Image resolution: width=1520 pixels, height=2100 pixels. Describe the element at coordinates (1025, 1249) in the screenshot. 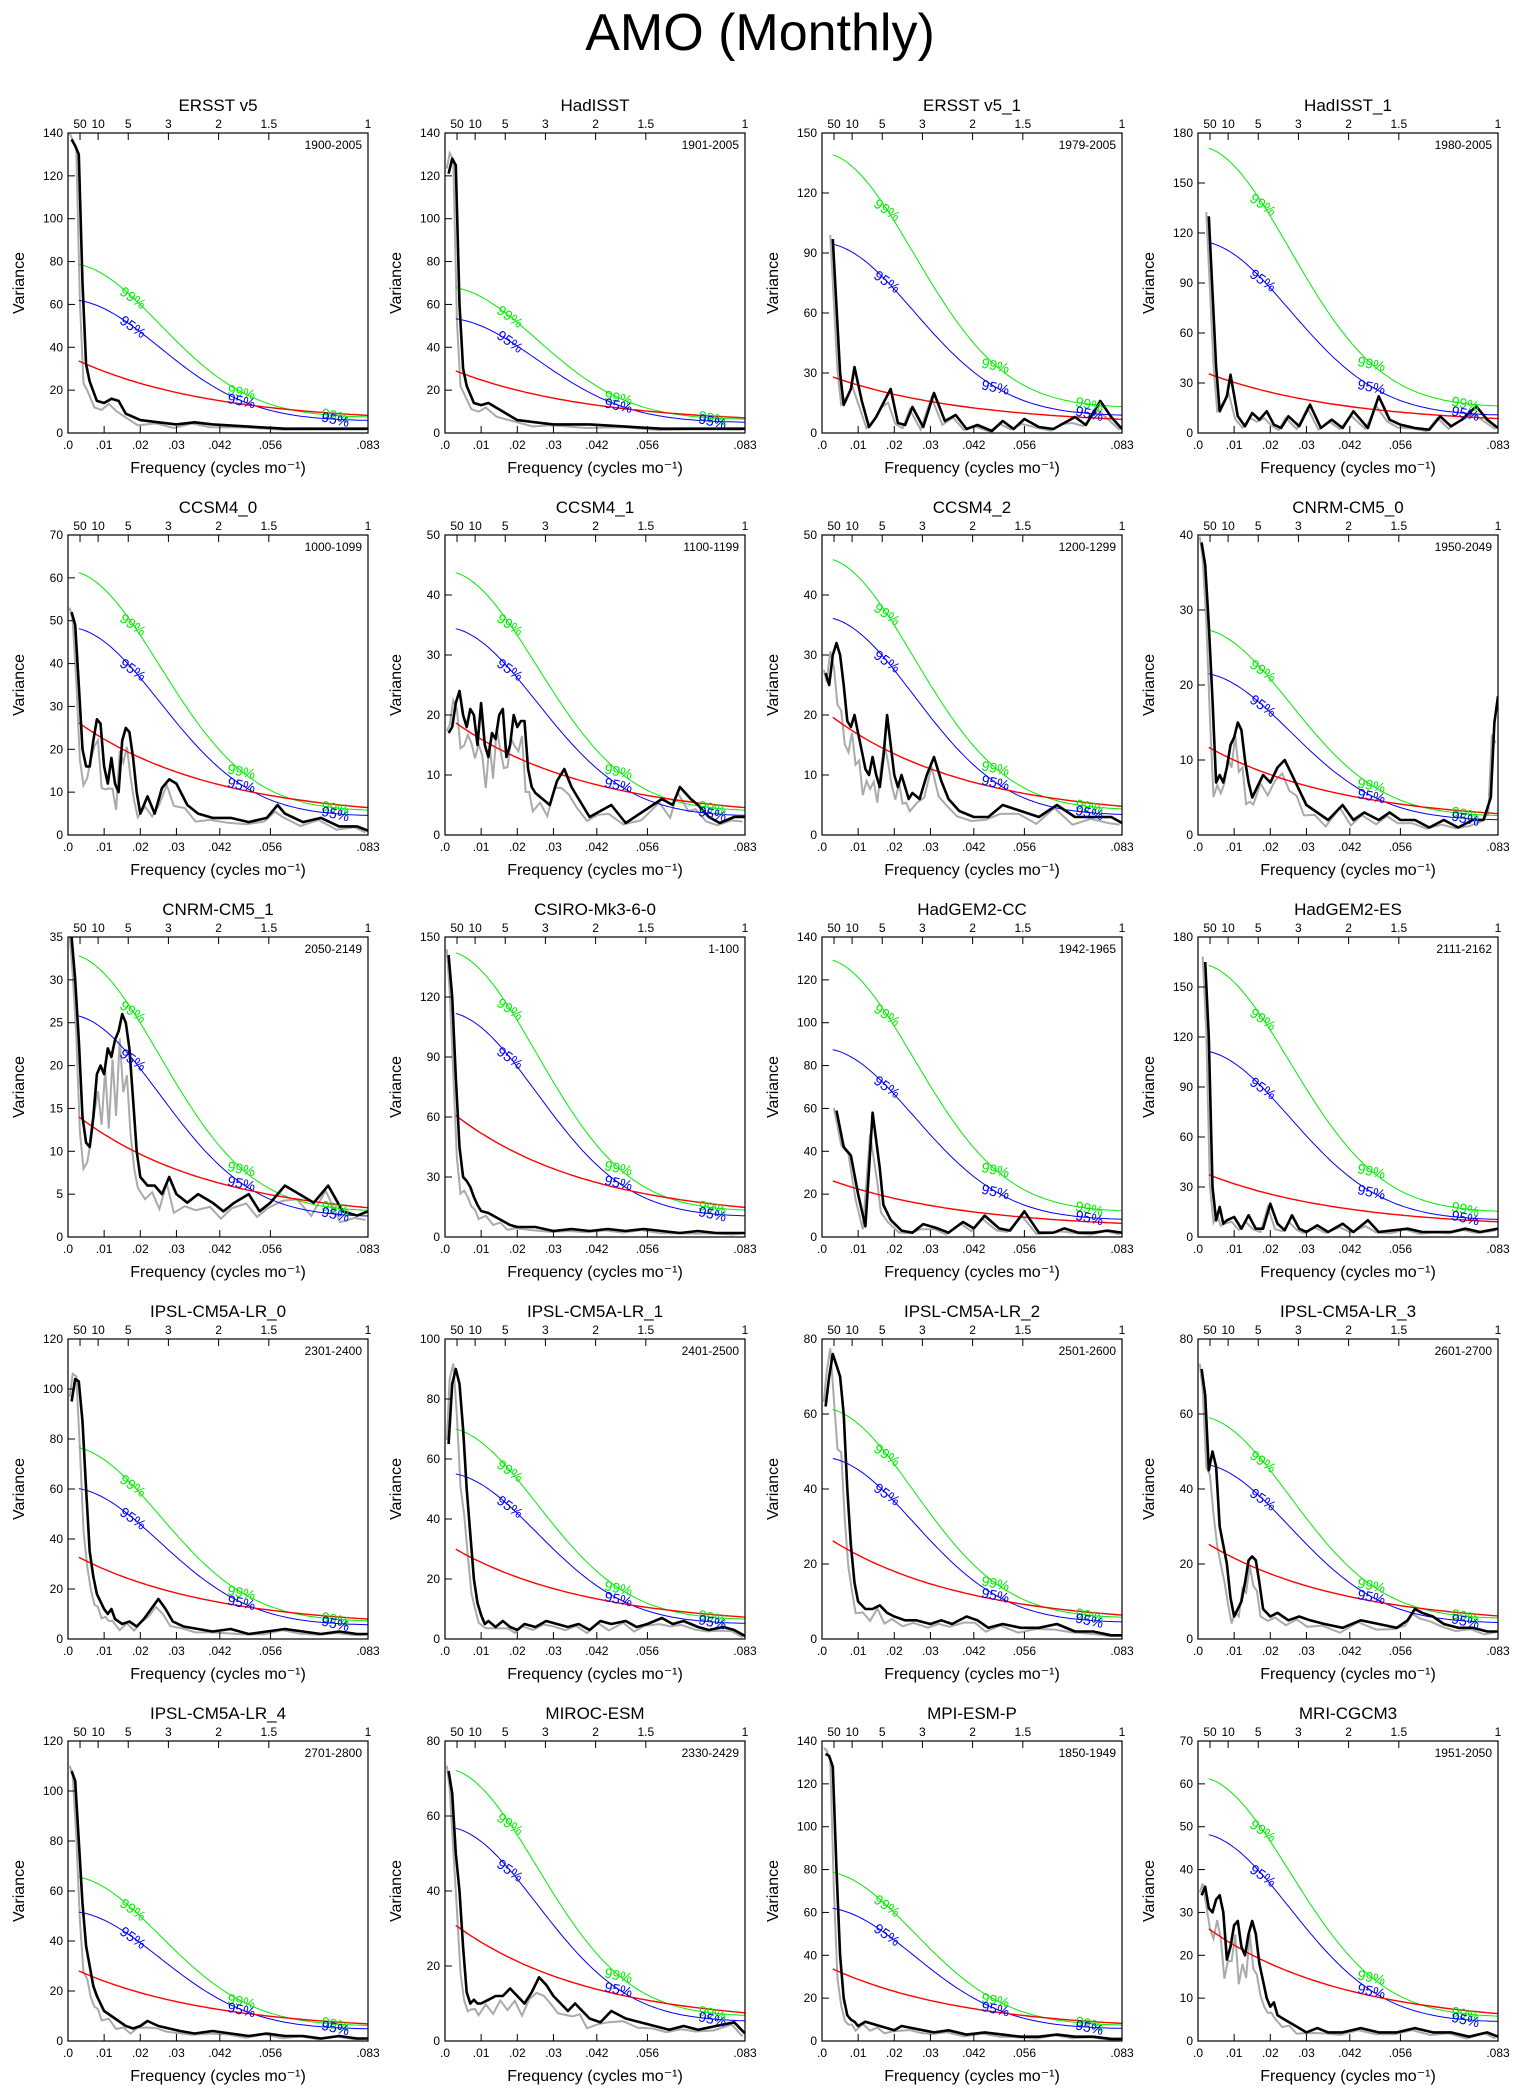

I see `x-tick-label: .056` at that location.